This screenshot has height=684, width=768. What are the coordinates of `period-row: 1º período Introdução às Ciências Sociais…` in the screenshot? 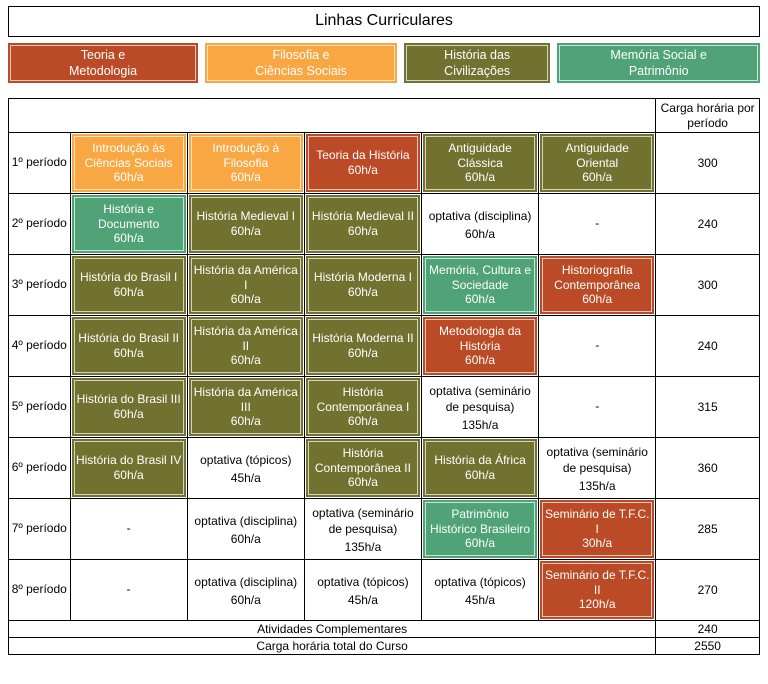 It's located at (384, 163).